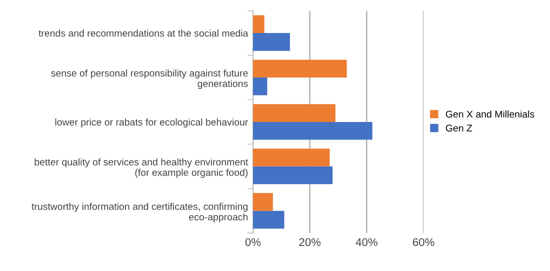 Image resolution: width=550 pixels, height=271 pixels. I want to click on y-tick-label: trustworthy information and certificates, confirming eco-approach, so click(140, 212).